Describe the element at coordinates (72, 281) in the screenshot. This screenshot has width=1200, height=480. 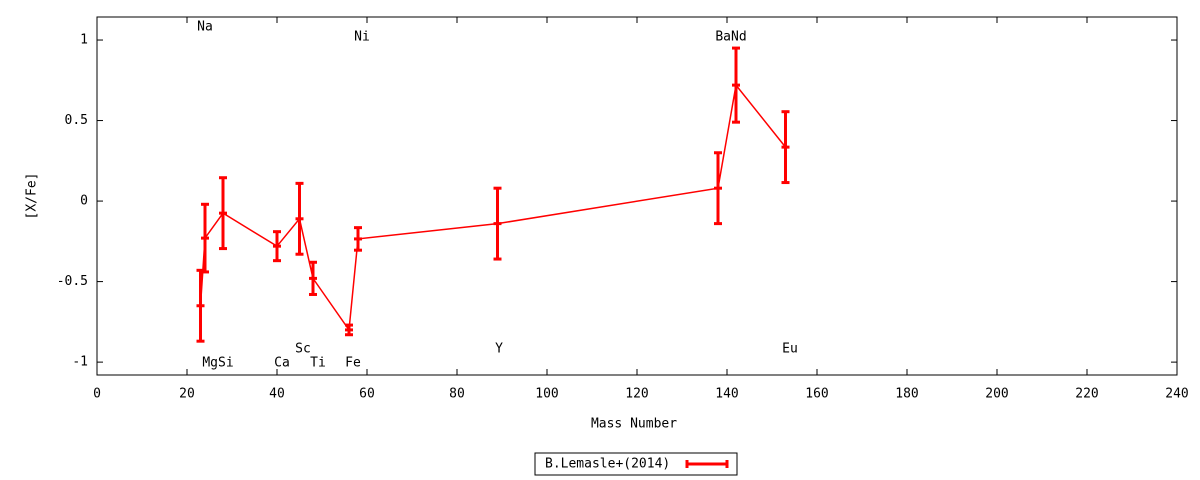
I see `y-tick-label: -0.5` at that location.